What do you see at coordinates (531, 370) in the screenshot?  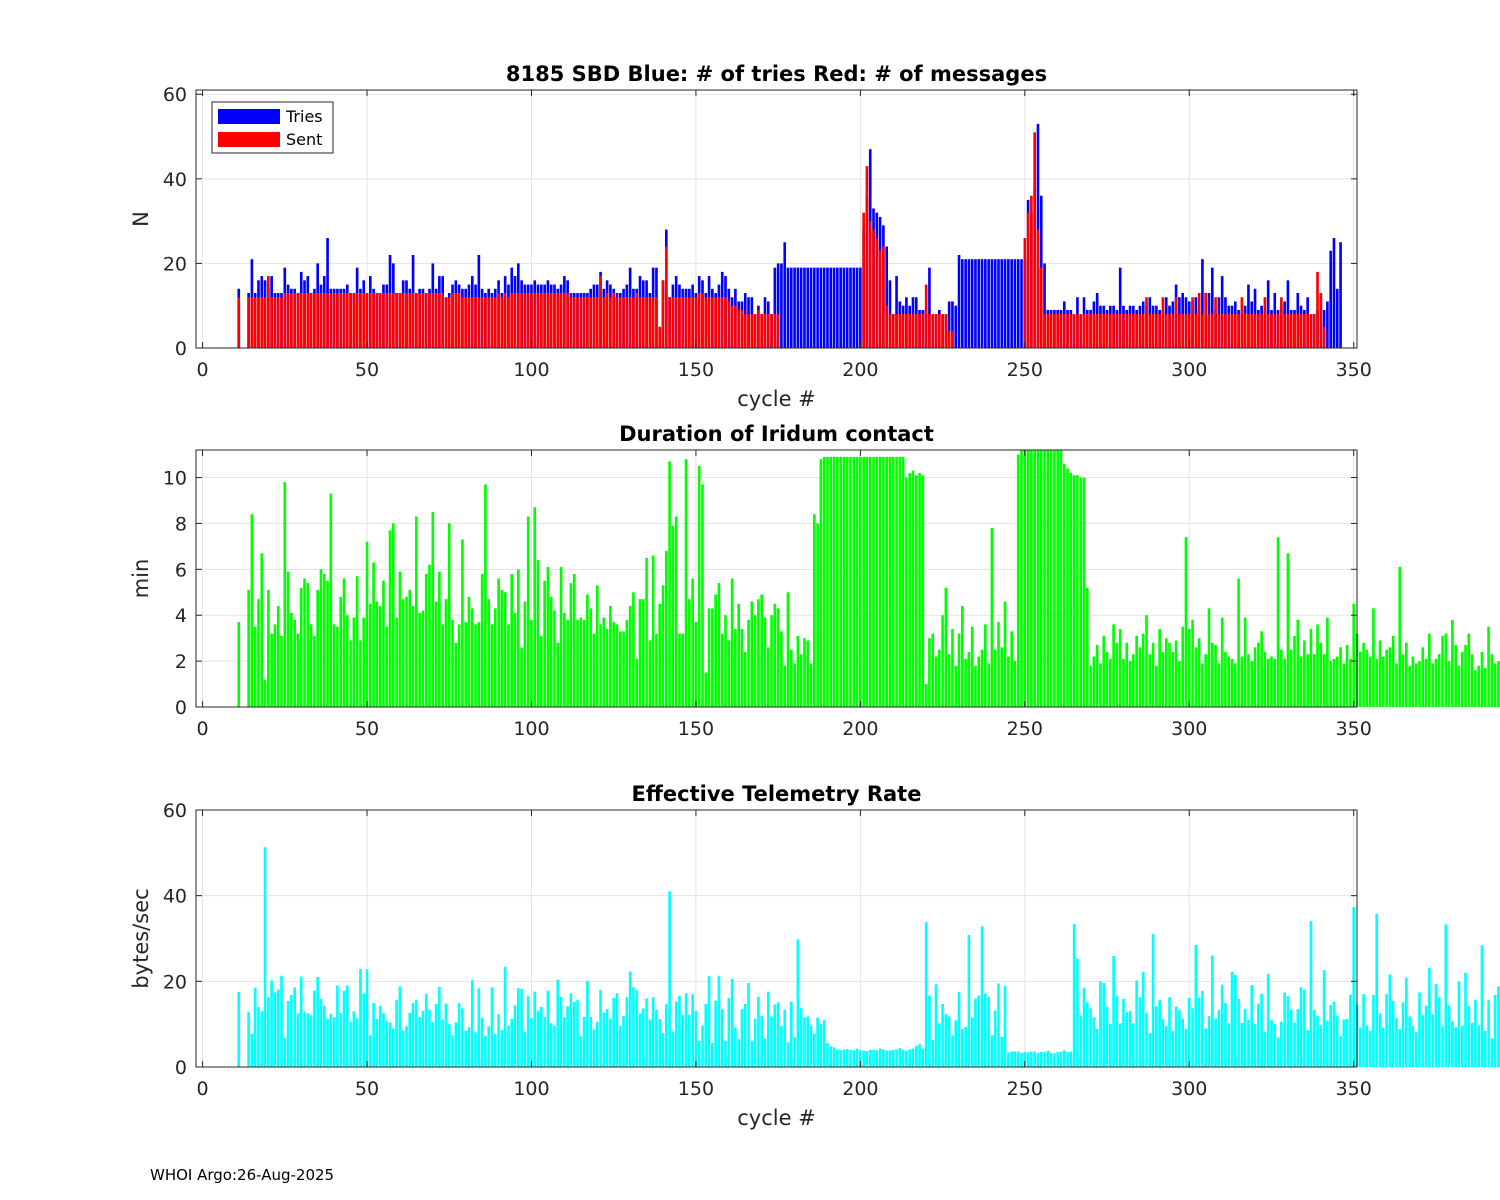 I see `x-tick-label: 100` at bounding box center [531, 370].